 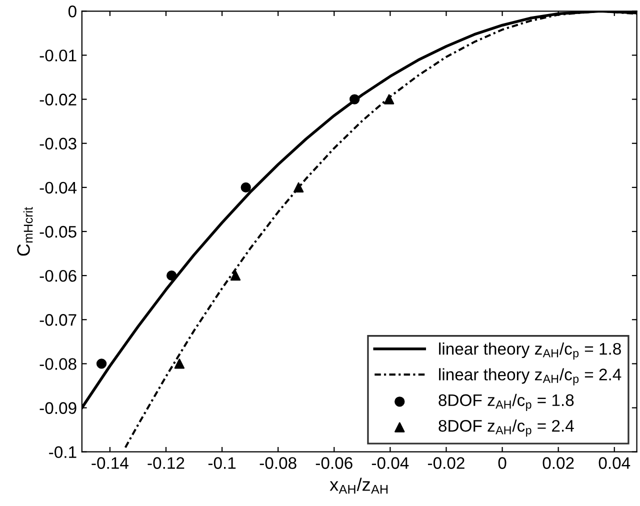 I want to click on y-axis-title: C$_{mHcrit}$, so click(x=25, y=231).